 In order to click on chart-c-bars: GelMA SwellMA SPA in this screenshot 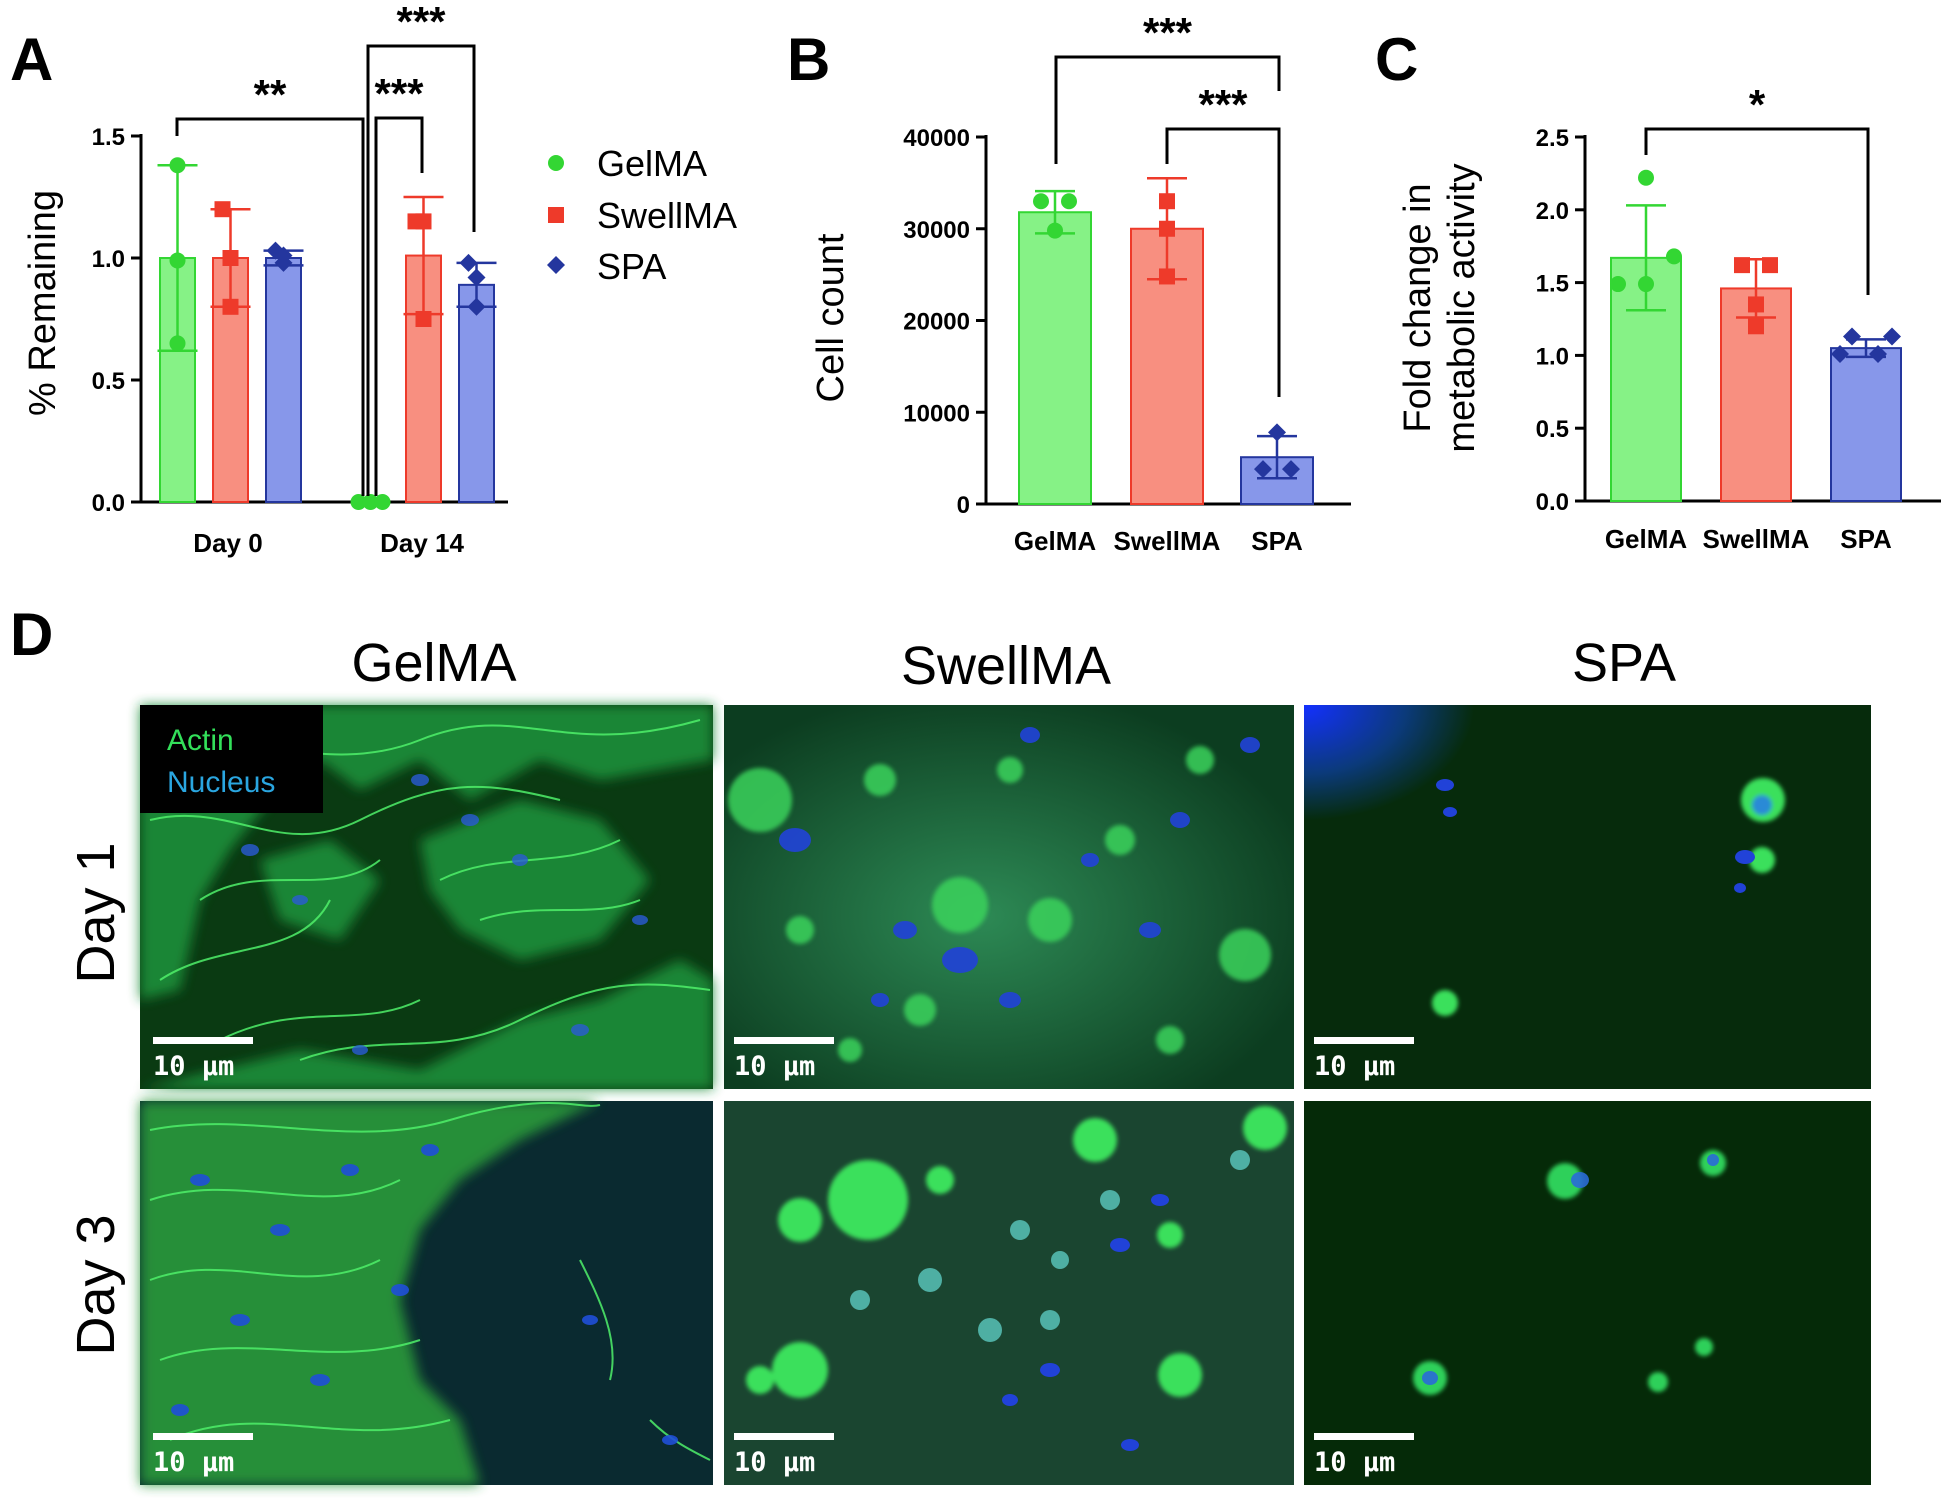, I will do `click(1753, 361)`.